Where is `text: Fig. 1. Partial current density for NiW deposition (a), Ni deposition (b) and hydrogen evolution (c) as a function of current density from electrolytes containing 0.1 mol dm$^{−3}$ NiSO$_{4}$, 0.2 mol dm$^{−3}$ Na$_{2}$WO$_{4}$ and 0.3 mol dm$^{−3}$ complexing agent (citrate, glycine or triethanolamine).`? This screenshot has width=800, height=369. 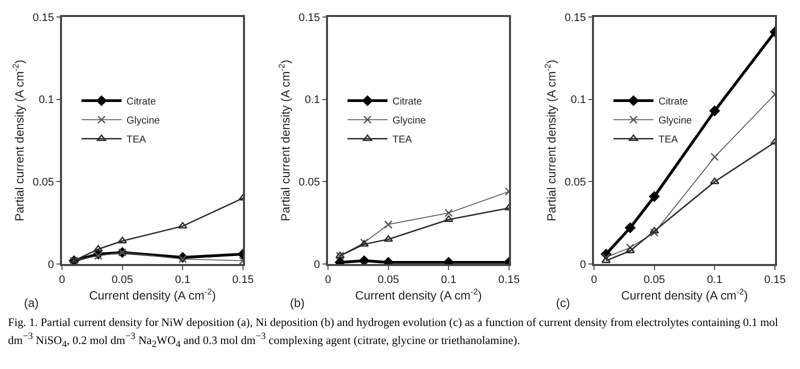
text: Fig. 1. Partial current density for NiW deposition (a), Ni deposition (b) and hydrogen evolution (c) as a function of current density from electrolytes containing 0.1 mol dm$^{−3}$ NiSO$_{4}$, 0.2 mol dm$^{−3}$ Na$_{2}$WO$_{4}$ and 0.3 mol dm$^{−3}$ complexing agent (citrate, glycine or triethanolamine). is located at coordinates (393, 333).